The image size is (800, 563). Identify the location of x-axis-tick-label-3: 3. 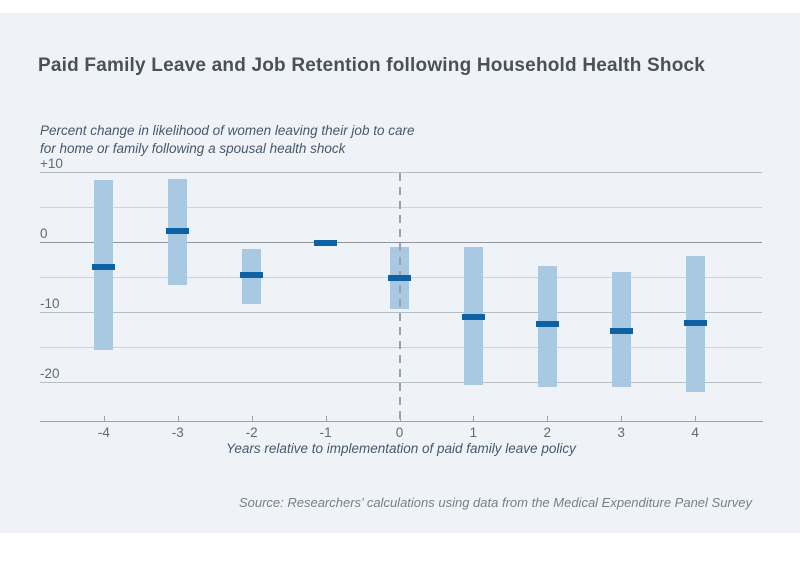
(621, 432).